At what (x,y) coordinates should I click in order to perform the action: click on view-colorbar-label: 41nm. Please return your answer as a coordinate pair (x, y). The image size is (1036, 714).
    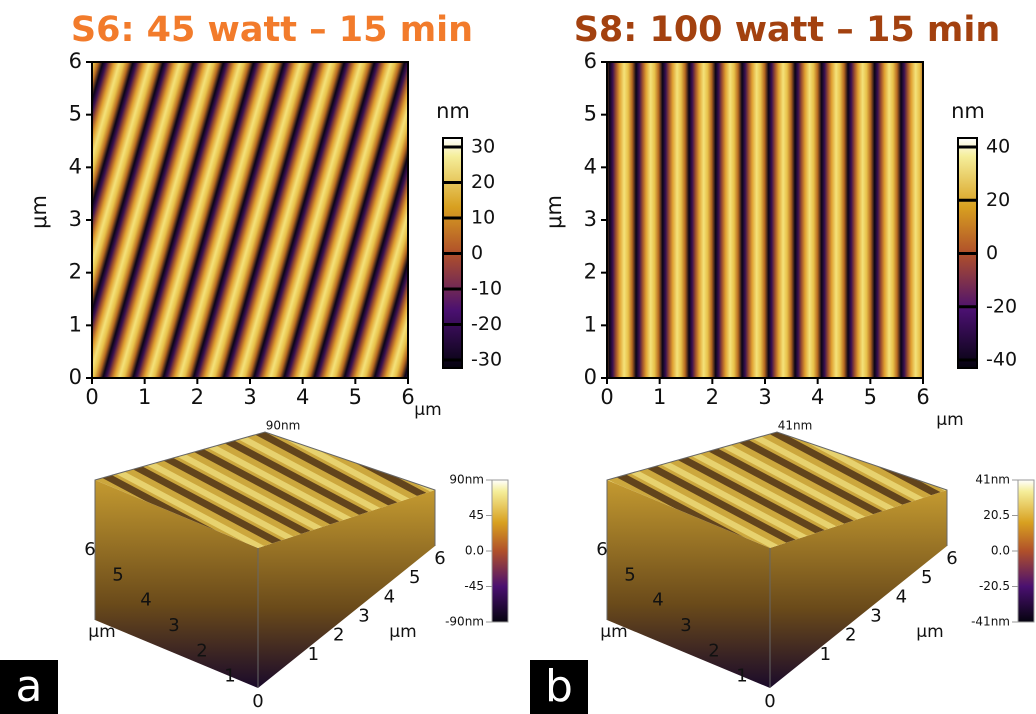
    Looking at the image, I should click on (992, 480).